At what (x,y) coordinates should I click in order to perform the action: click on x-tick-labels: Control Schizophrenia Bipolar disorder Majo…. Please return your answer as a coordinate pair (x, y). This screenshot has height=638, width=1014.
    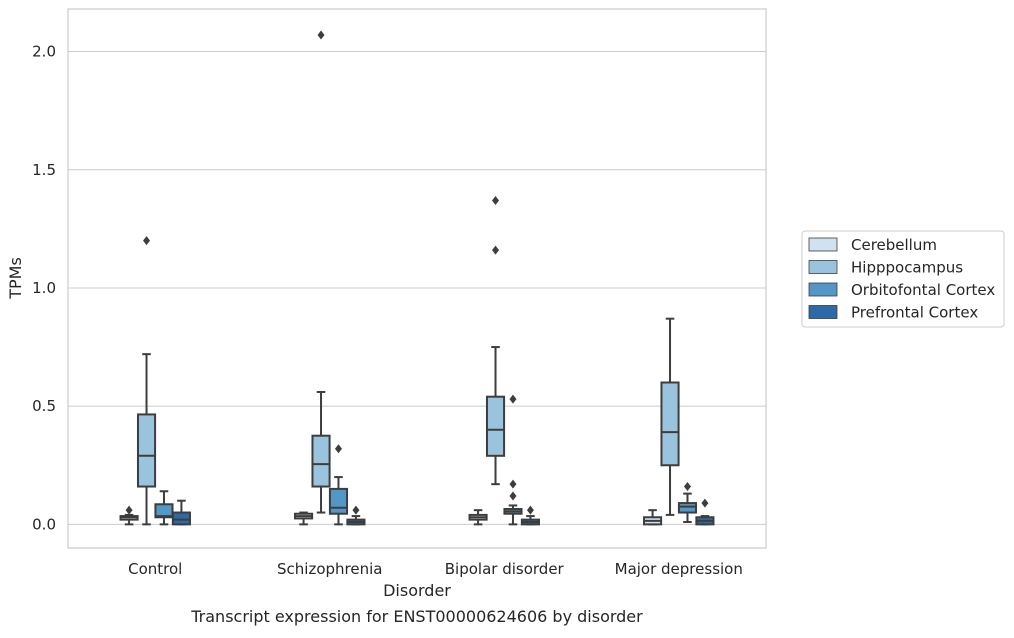
    Looking at the image, I should click on (435, 569).